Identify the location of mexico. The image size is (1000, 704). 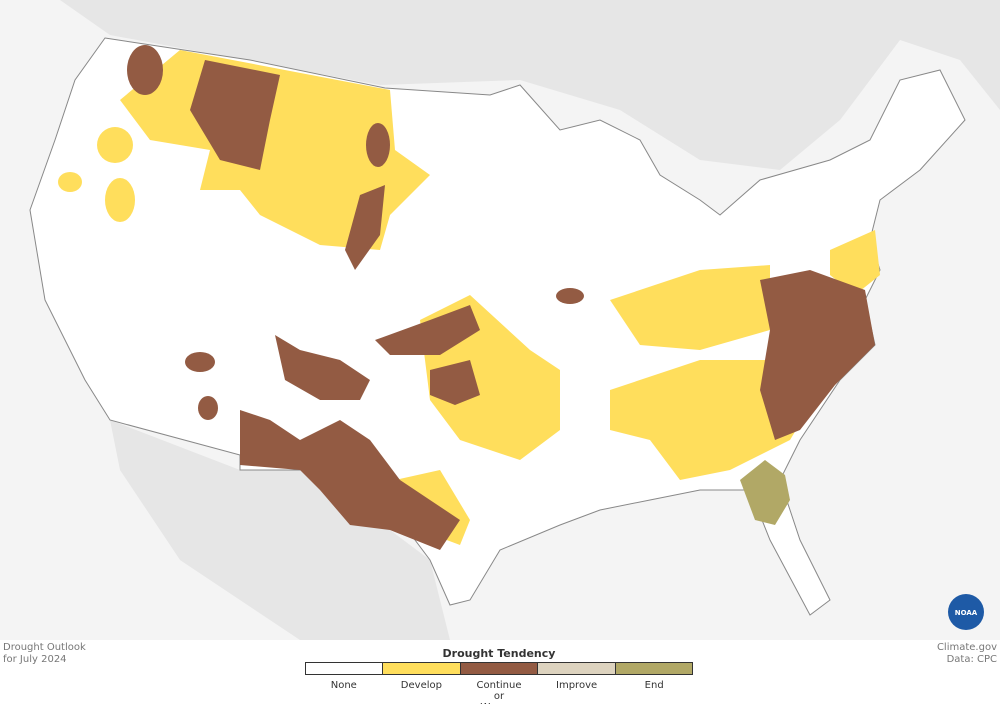
(280, 530).